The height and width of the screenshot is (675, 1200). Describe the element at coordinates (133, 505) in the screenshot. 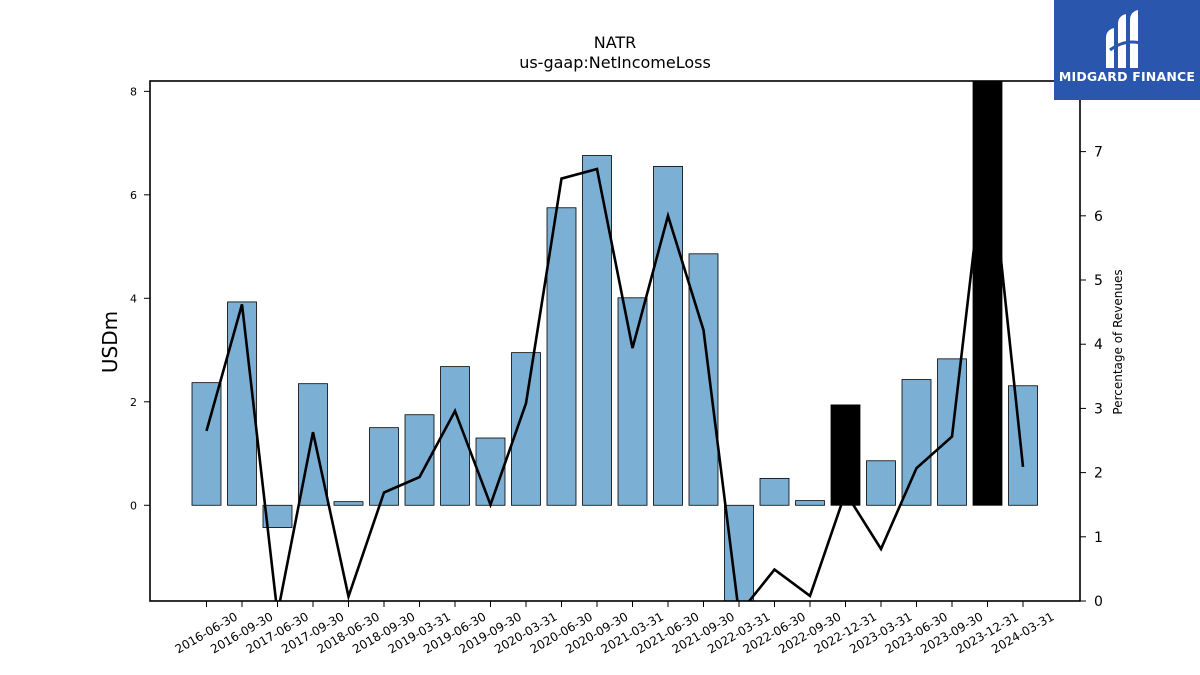

I see `y-tick-label: 0` at that location.